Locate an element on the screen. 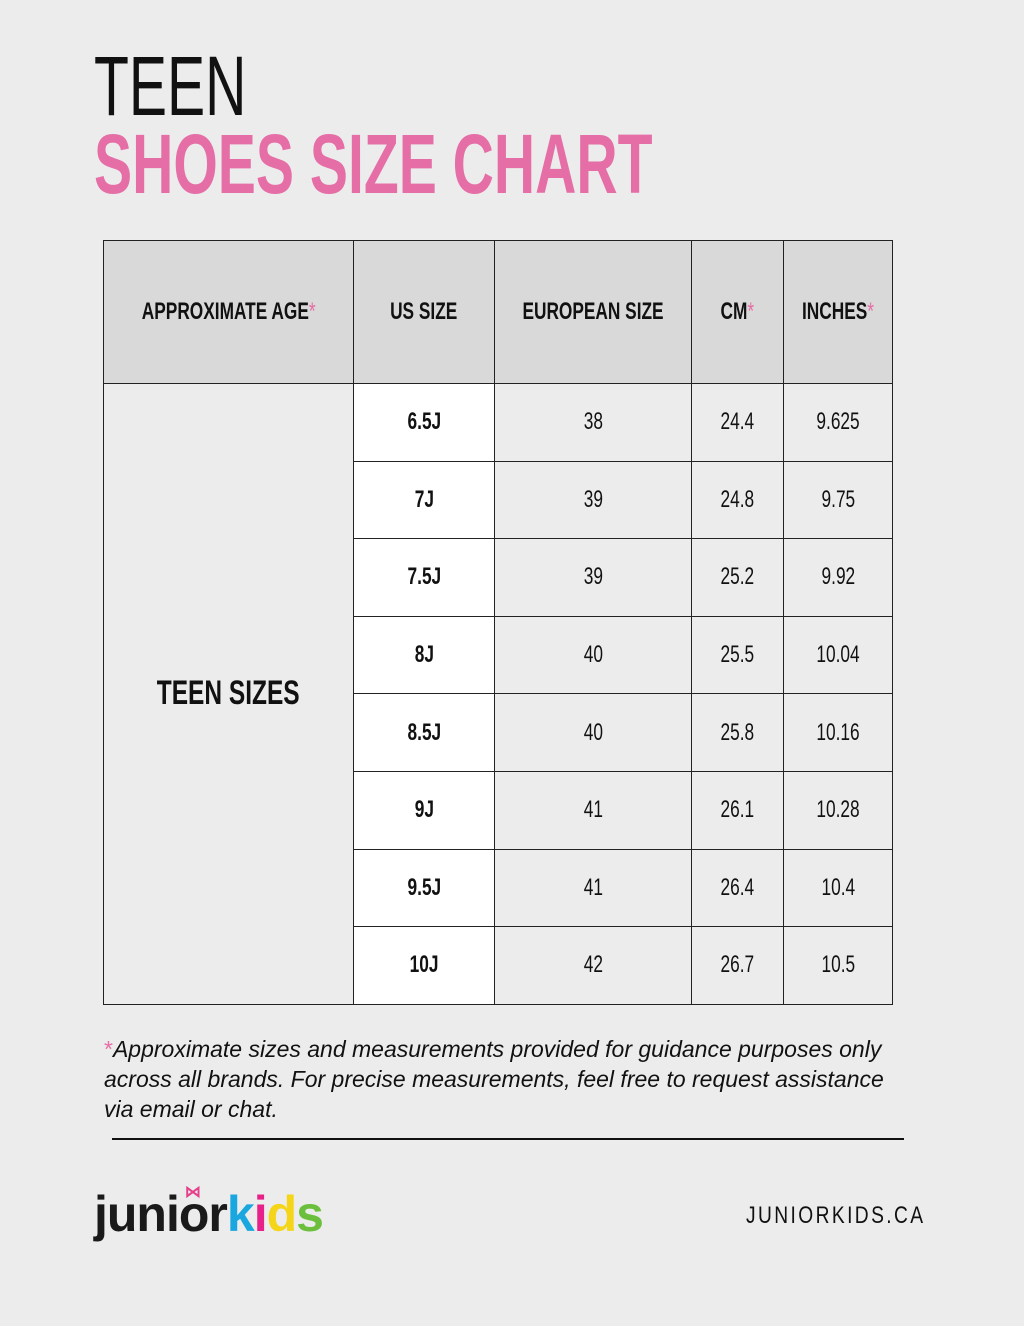 The image size is (1024, 1326). header-inches: INCHES* is located at coordinates (838, 312).